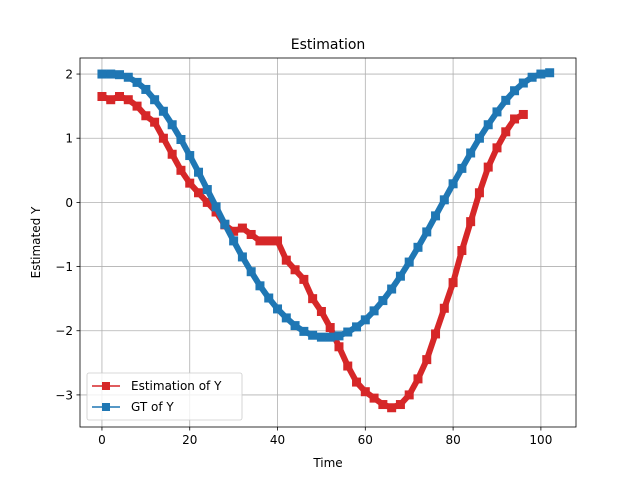 The width and height of the screenshot is (640, 480). Describe the element at coordinates (36, 242) in the screenshot. I see `y-axis-label: Estimated Y` at that location.